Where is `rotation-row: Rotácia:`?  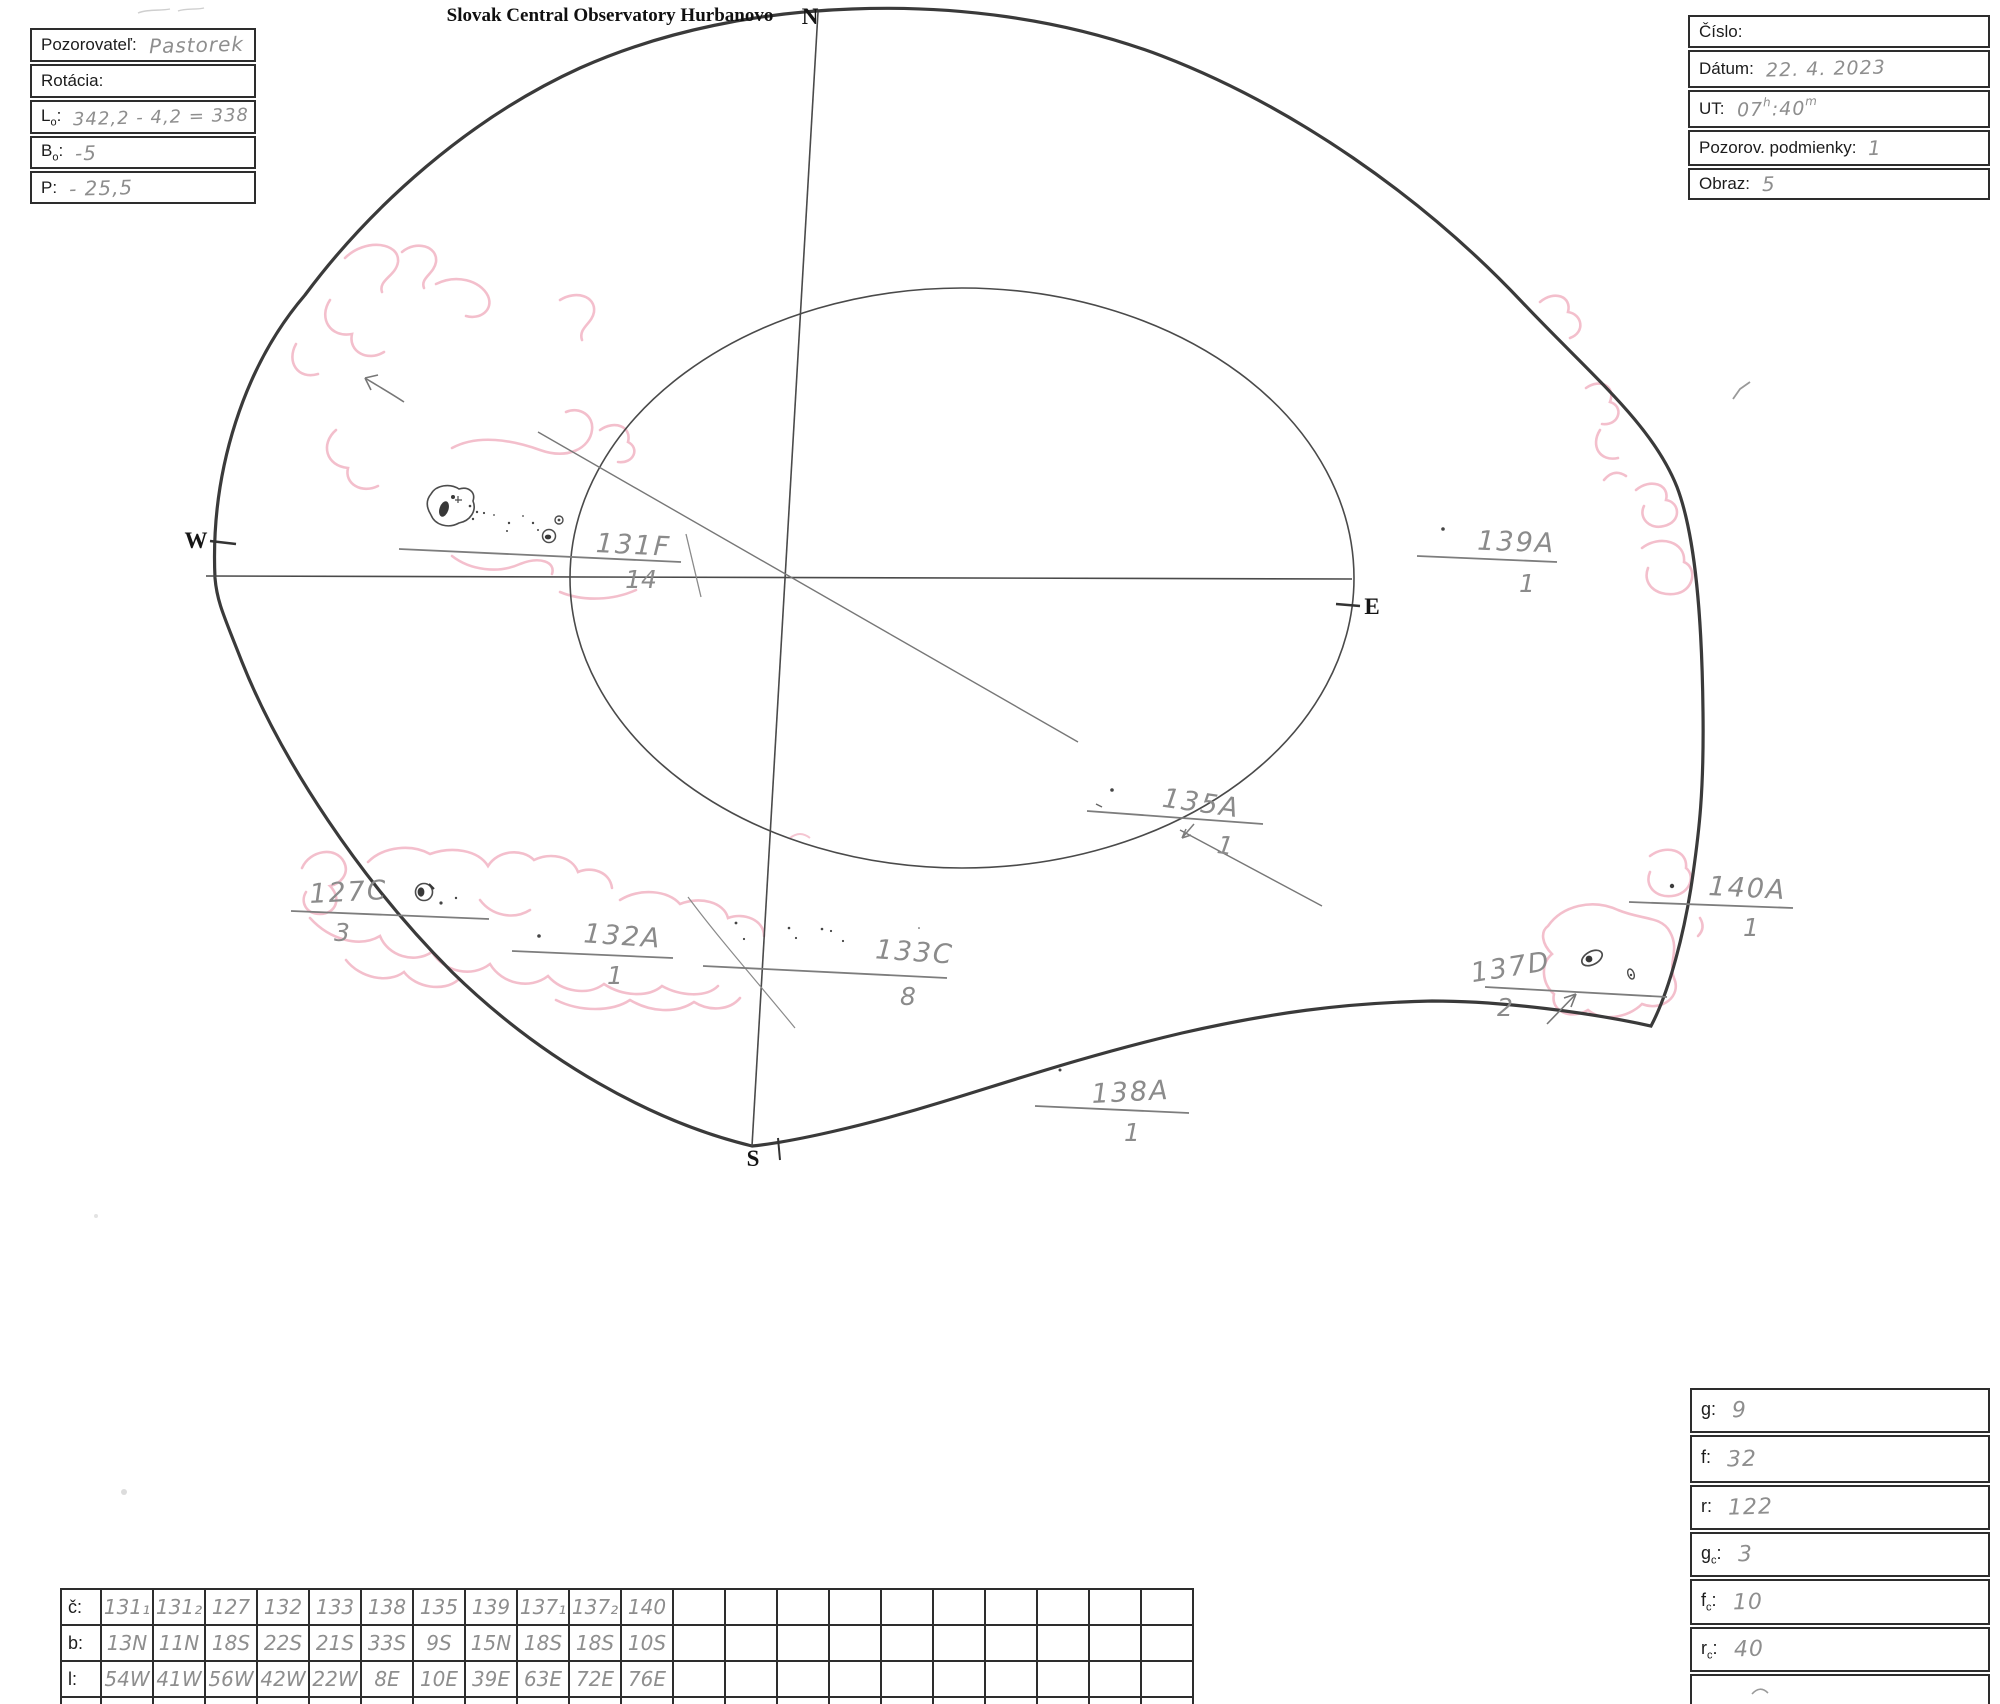 rotation-row: Rotácia: is located at coordinates (143, 81).